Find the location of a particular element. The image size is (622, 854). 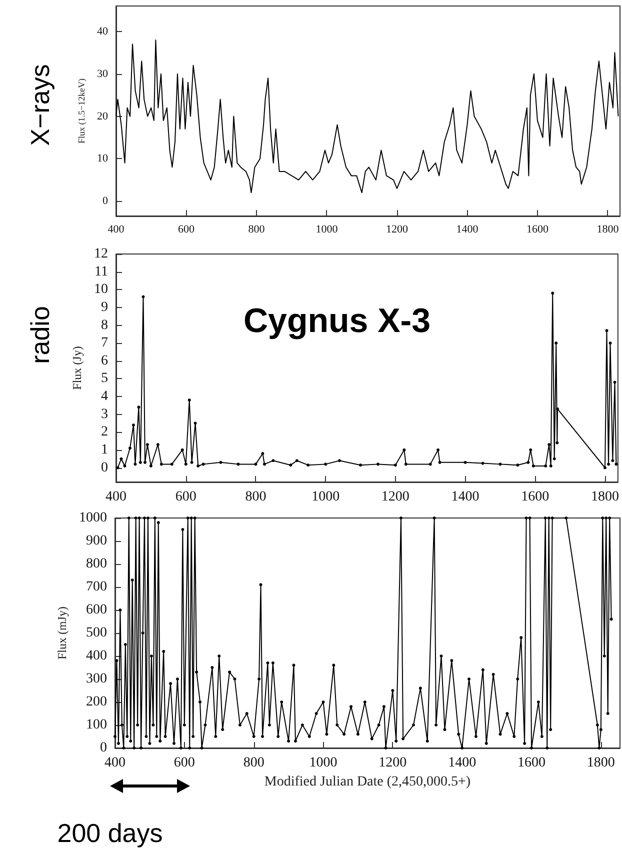

y-tick-label: 700 is located at coordinates (96, 587).